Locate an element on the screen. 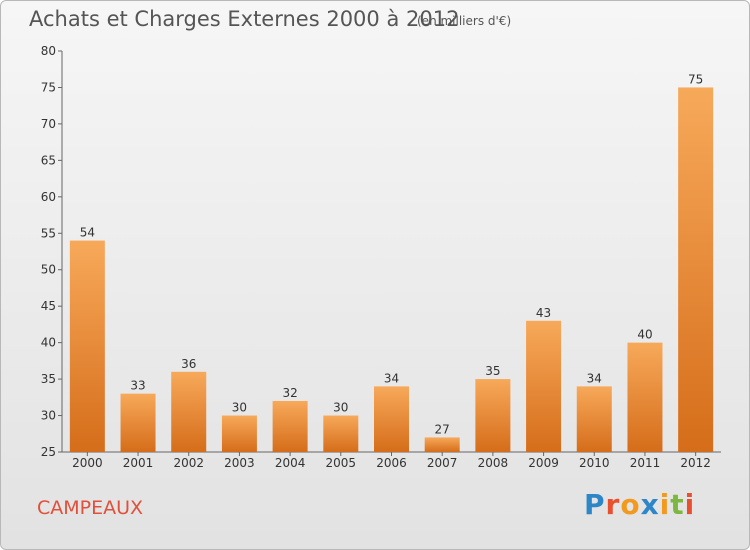 This screenshot has width=750, height=550. x-tick-label-2003: 2003 is located at coordinates (239, 463).